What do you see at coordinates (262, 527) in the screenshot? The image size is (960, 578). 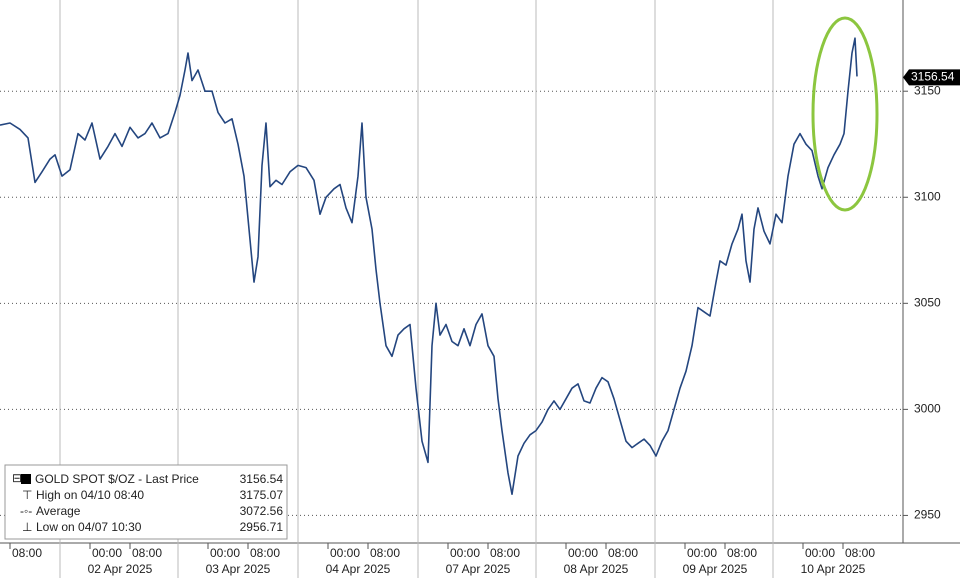 I see `legend-value: 2956.71` at bounding box center [262, 527].